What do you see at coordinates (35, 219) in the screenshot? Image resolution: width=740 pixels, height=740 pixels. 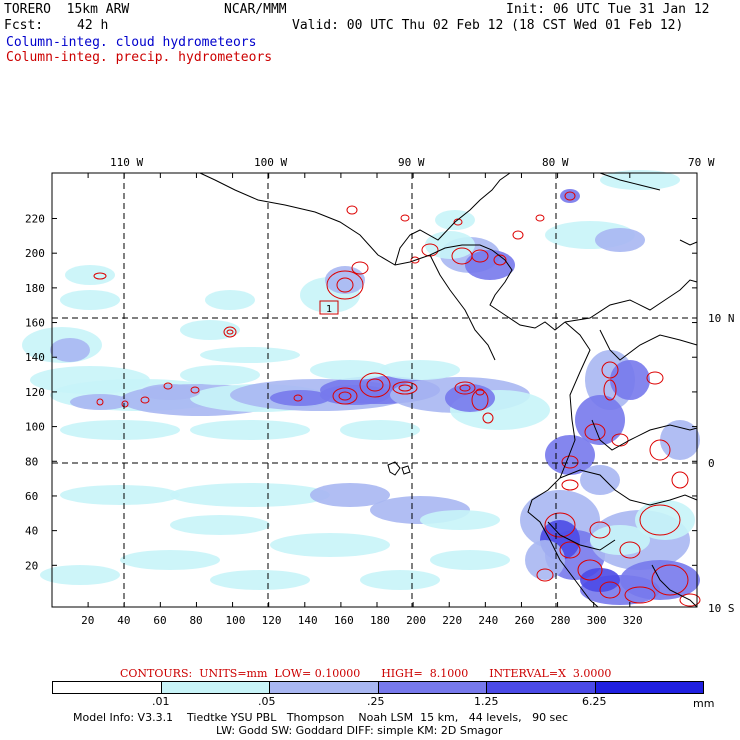 I see `y-tick-label: 220` at bounding box center [35, 219].